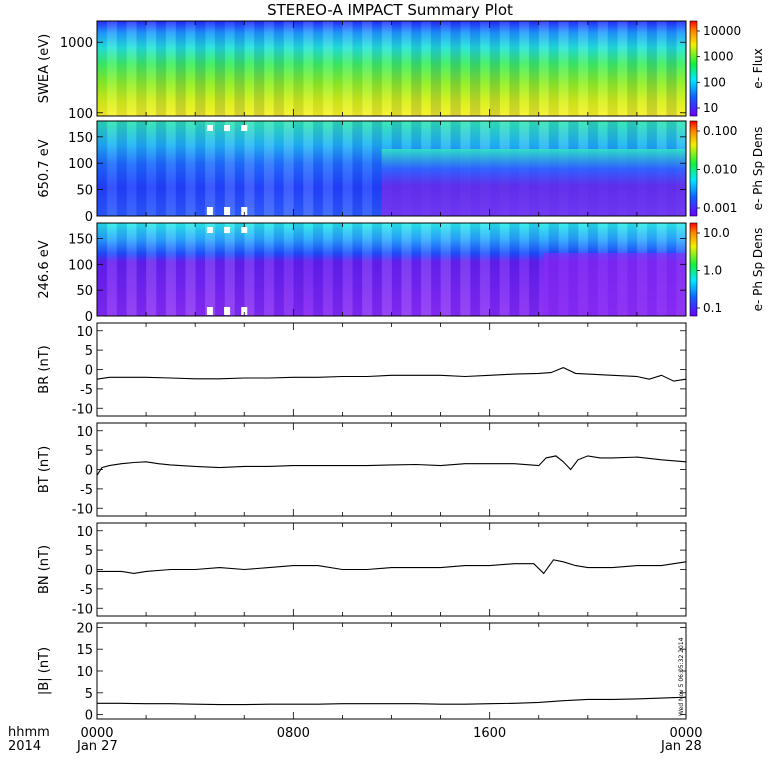 The height and width of the screenshot is (784, 780). What do you see at coordinates (84, 191) in the screenshot?
I see `y-tick-label: 50` at bounding box center [84, 191].